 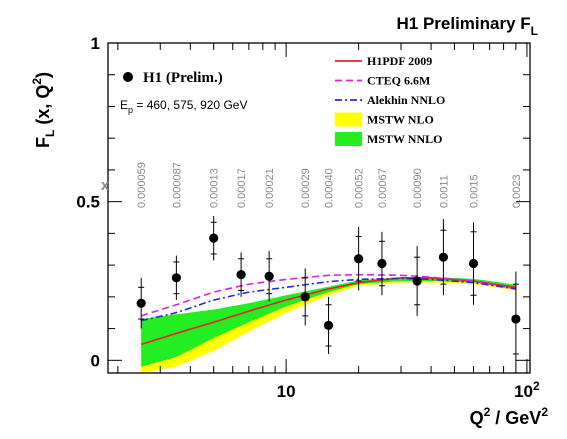 What do you see at coordinates (330, 188) in the screenshot?
I see `x-value-label: 0.00040` at bounding box center [330, 188].